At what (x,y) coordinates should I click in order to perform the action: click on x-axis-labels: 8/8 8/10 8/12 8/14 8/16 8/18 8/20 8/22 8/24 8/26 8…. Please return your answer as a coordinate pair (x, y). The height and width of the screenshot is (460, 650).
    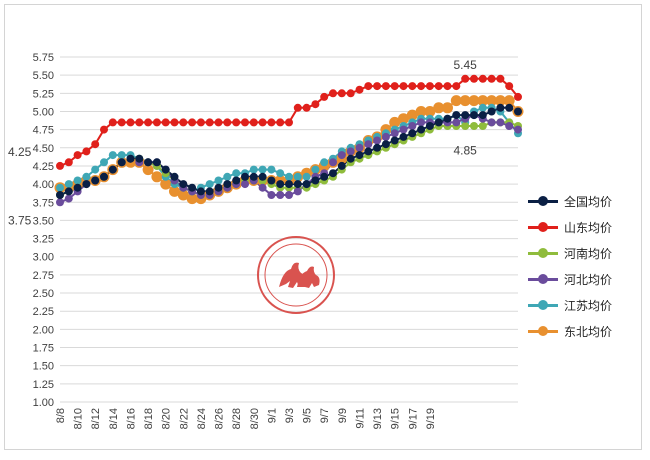
    Looking at the image, I should click on (246, 418).